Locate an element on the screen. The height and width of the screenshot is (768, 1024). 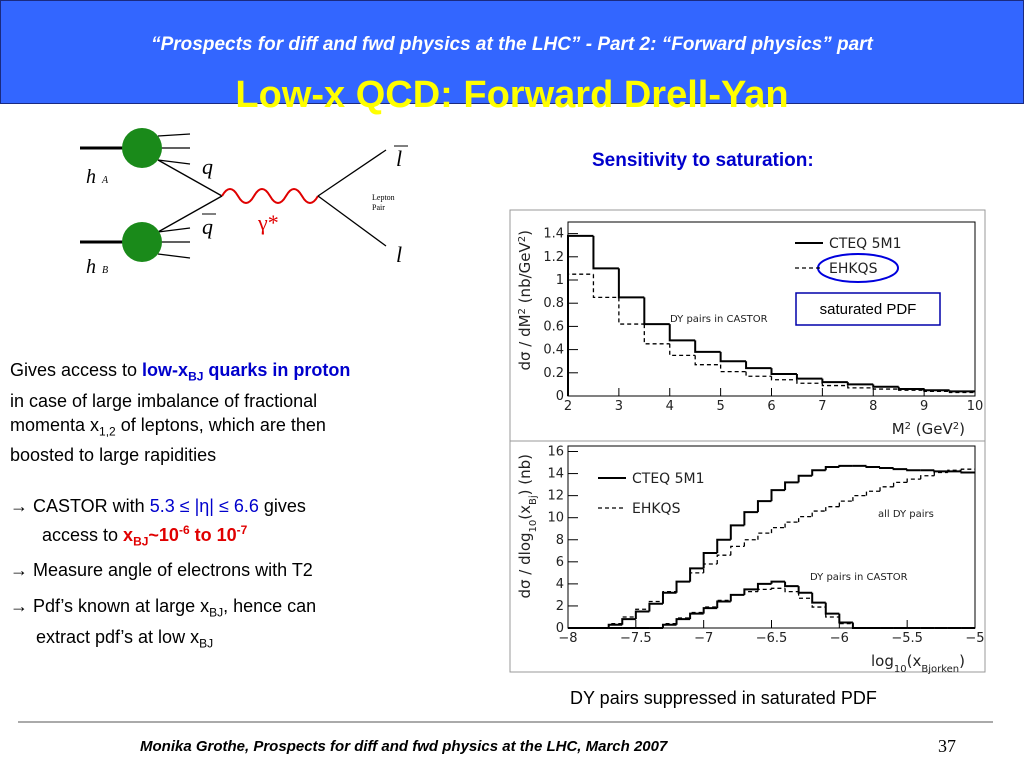
x-tick-label: 3 is located at coordinates (619, 406).